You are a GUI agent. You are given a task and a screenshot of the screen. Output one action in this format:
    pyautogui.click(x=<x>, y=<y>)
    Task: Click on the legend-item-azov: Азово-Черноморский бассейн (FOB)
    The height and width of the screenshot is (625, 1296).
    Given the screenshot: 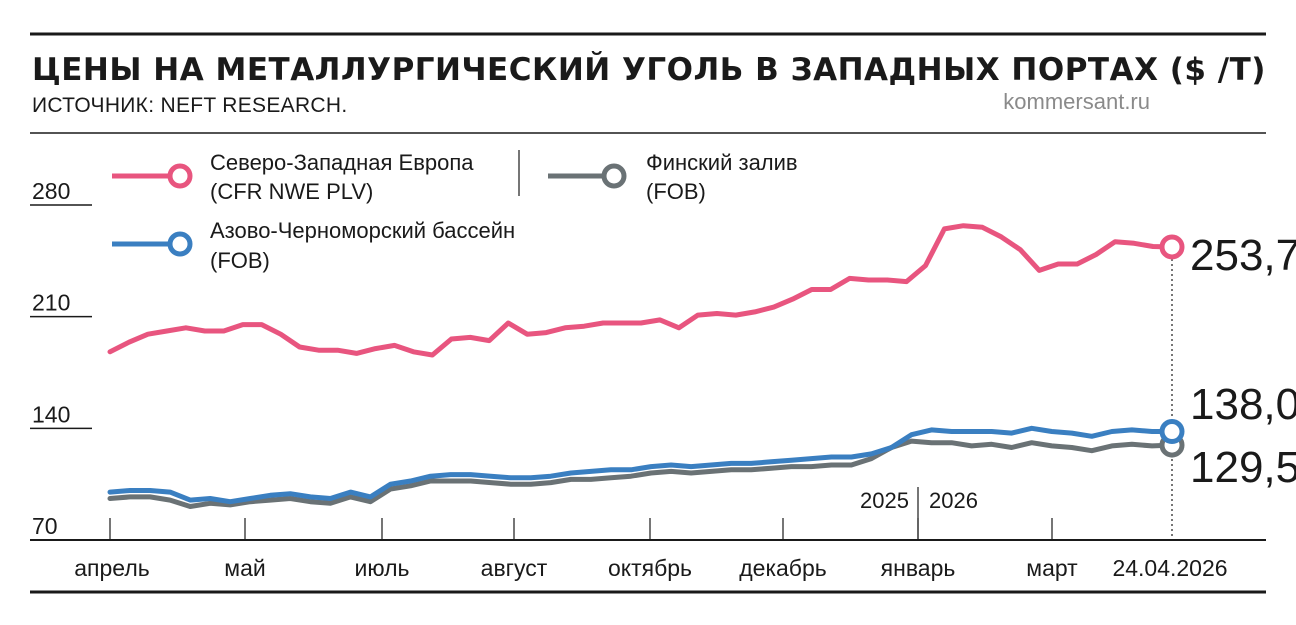 What is the action you would take?
    pyautogui.click(x=313, y=245)
    